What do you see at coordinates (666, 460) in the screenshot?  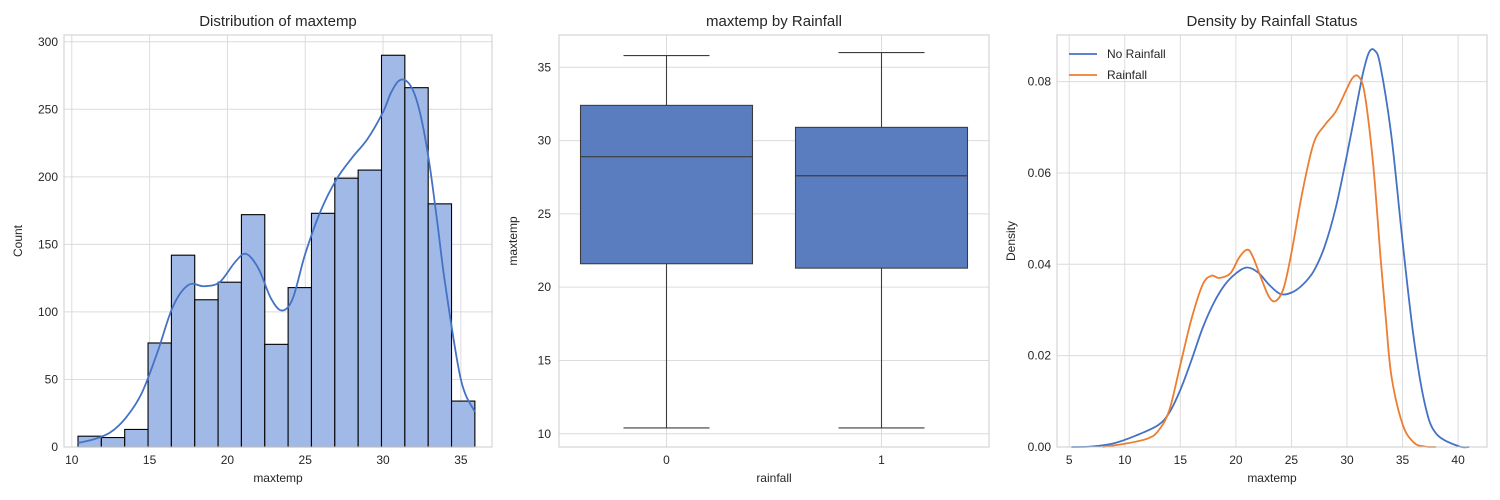 I see `x-tick-label: 0` at bounding box center [666, 460].